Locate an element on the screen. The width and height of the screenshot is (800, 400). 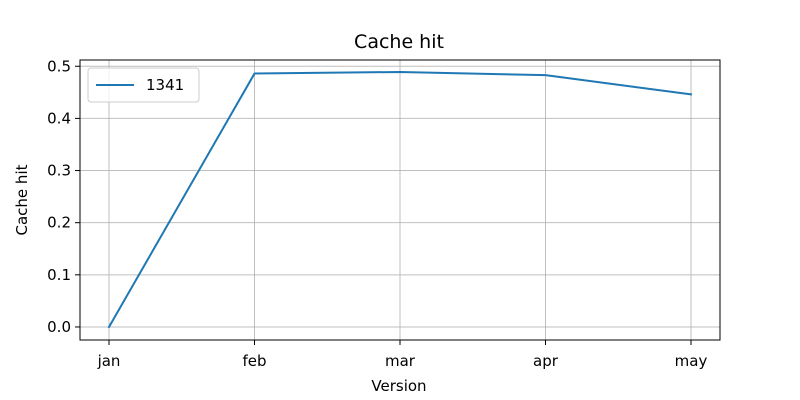
y-tick-label: 0.0 is located at coordinates (59, 327).